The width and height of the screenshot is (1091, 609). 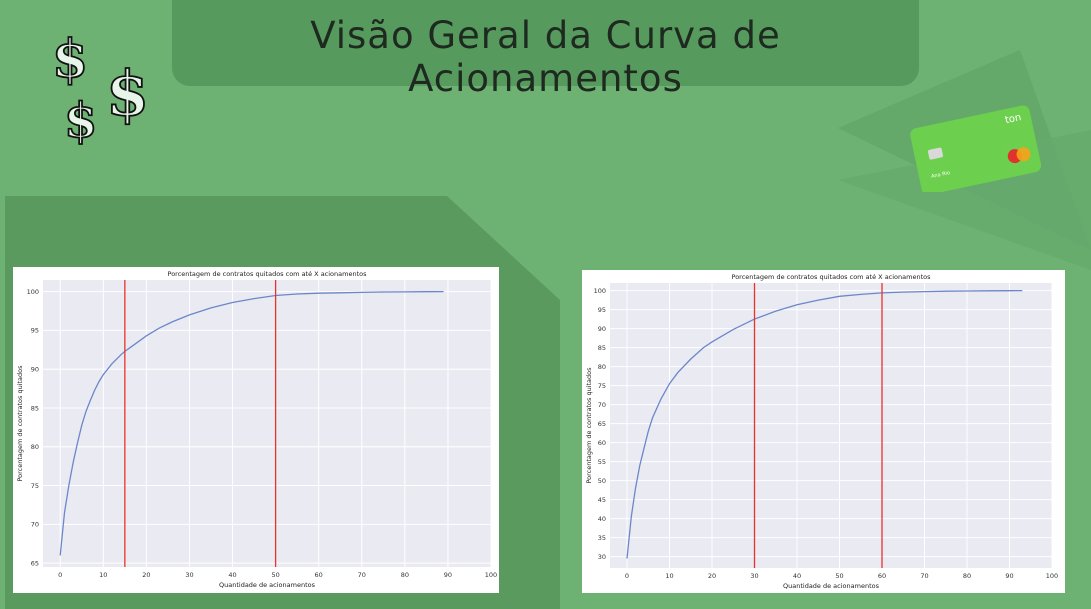 What do you see at coordinates (100, 86) in the screenshot?
I see `dollar-signs-illustration: $ $ $` at bounding box center [100, 86].